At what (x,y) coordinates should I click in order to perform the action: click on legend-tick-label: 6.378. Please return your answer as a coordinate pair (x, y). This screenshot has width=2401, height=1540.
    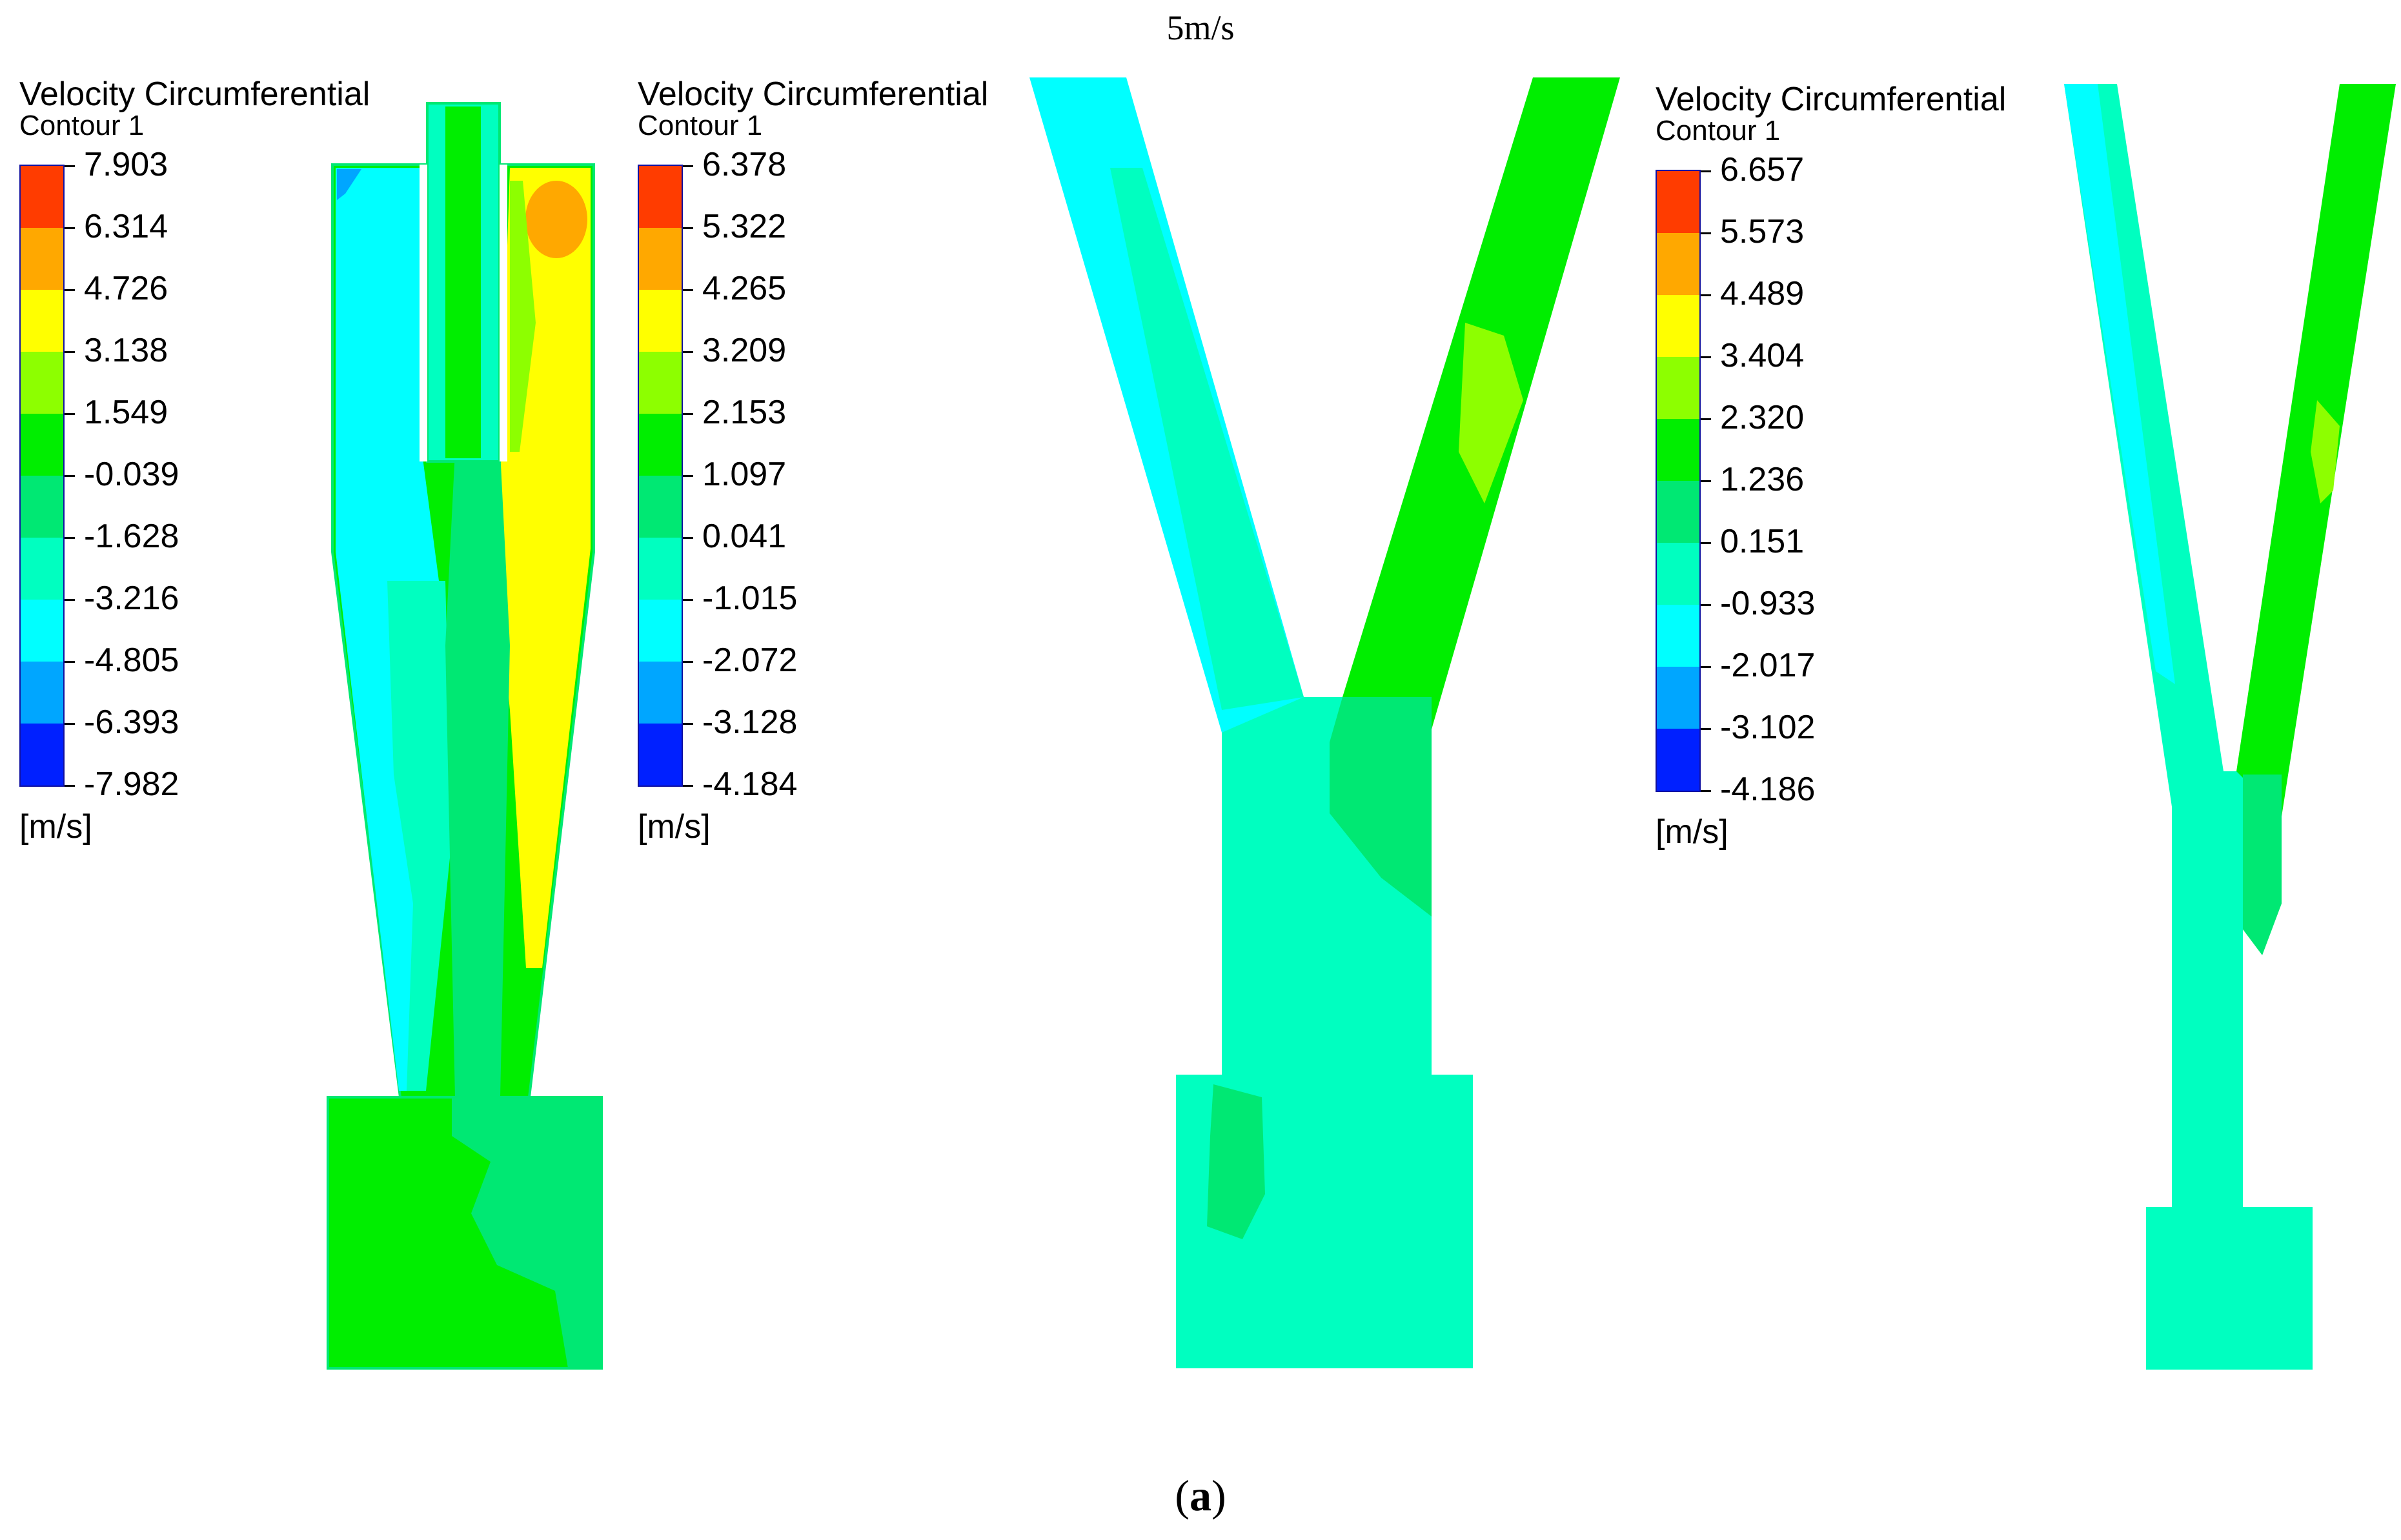
    Looking at the image, I should click on (744, 164).